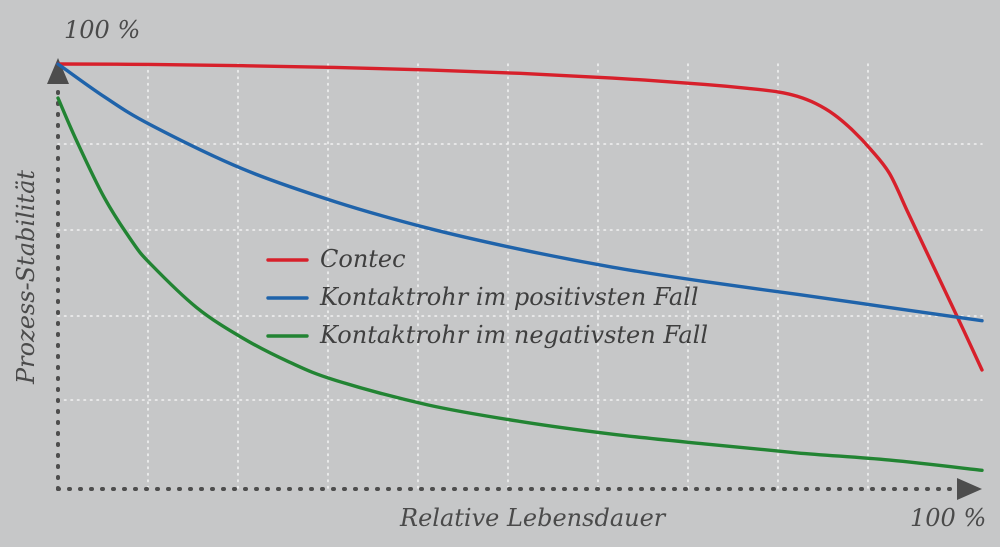 The height and width of the screenshot is (547, 1000). Describe the element at coordinates (26, 277) in the screenshot. I see `y-axis-label: Prozess-Stabilität` at that location.